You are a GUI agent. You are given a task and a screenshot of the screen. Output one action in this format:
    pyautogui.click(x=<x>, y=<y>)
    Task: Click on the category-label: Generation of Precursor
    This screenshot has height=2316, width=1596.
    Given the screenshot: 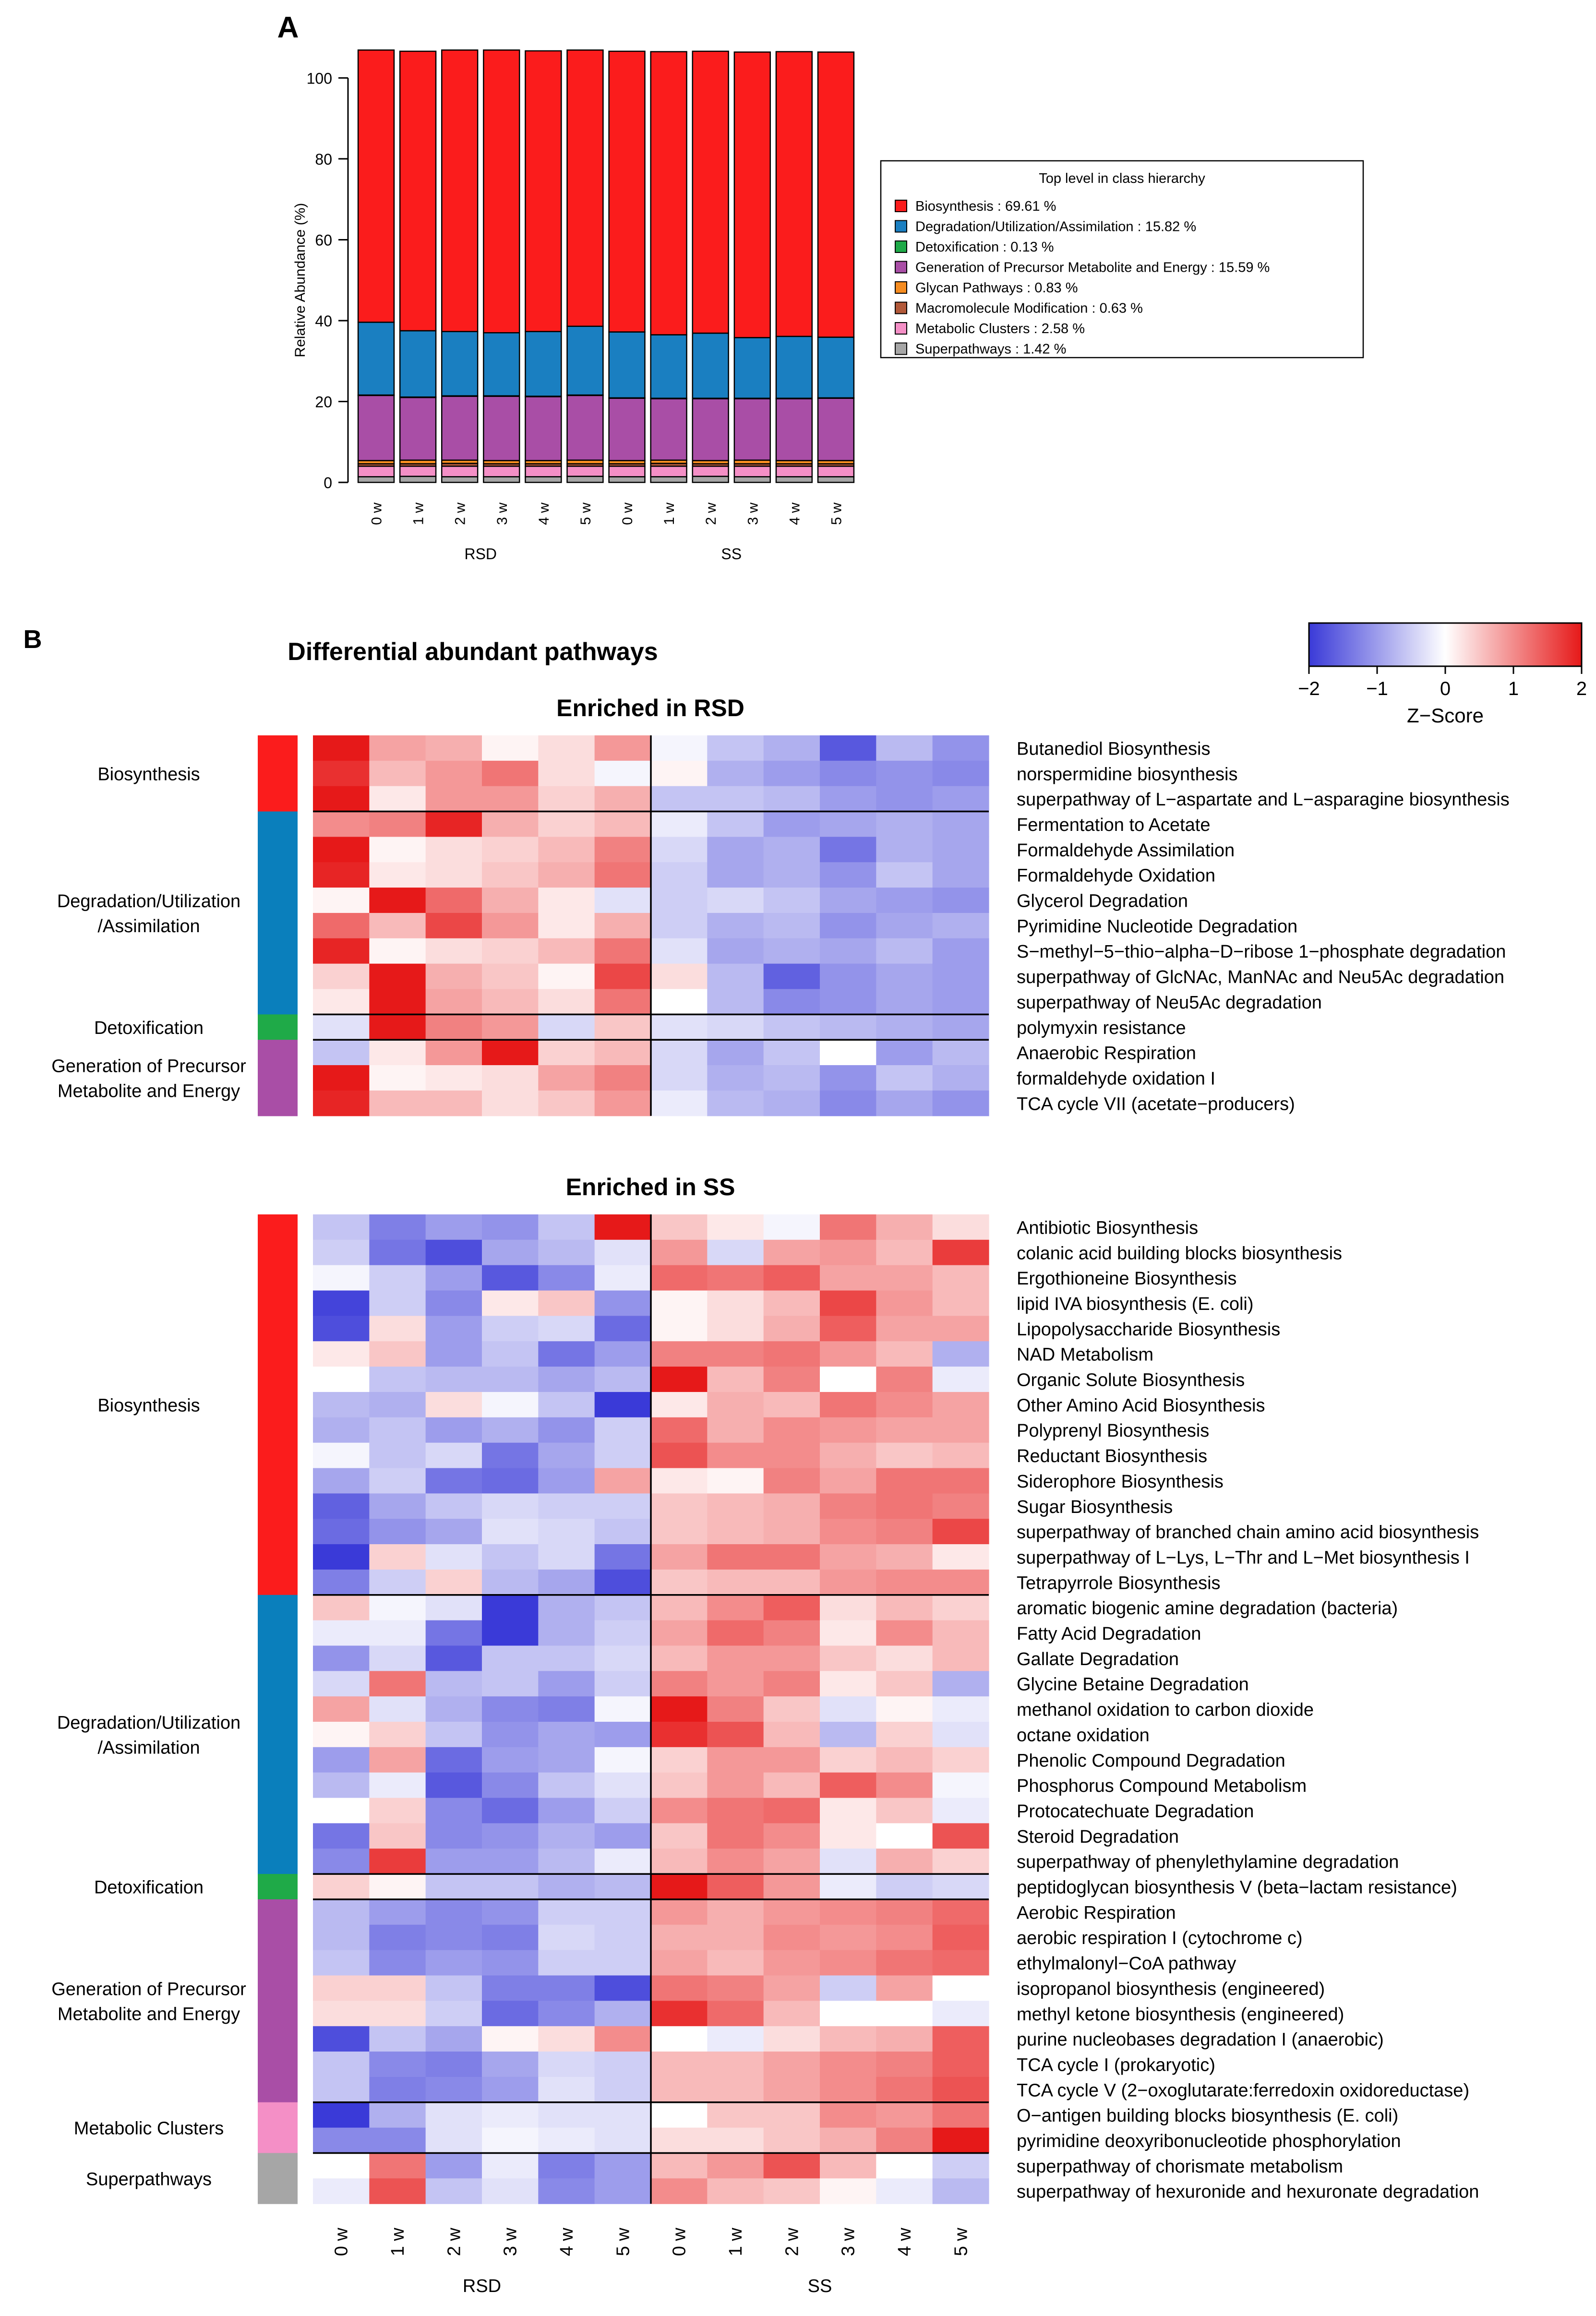 What is the action you would take?
    pyautogui.click(x=148, y=1989)
    